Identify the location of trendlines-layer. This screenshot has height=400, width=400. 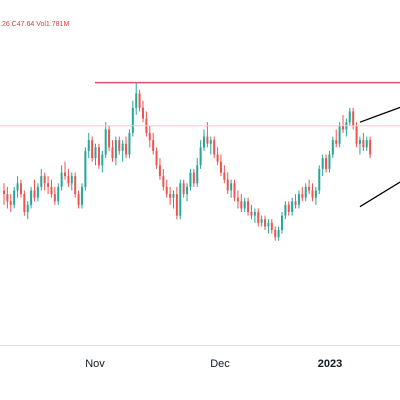
(379, 157).